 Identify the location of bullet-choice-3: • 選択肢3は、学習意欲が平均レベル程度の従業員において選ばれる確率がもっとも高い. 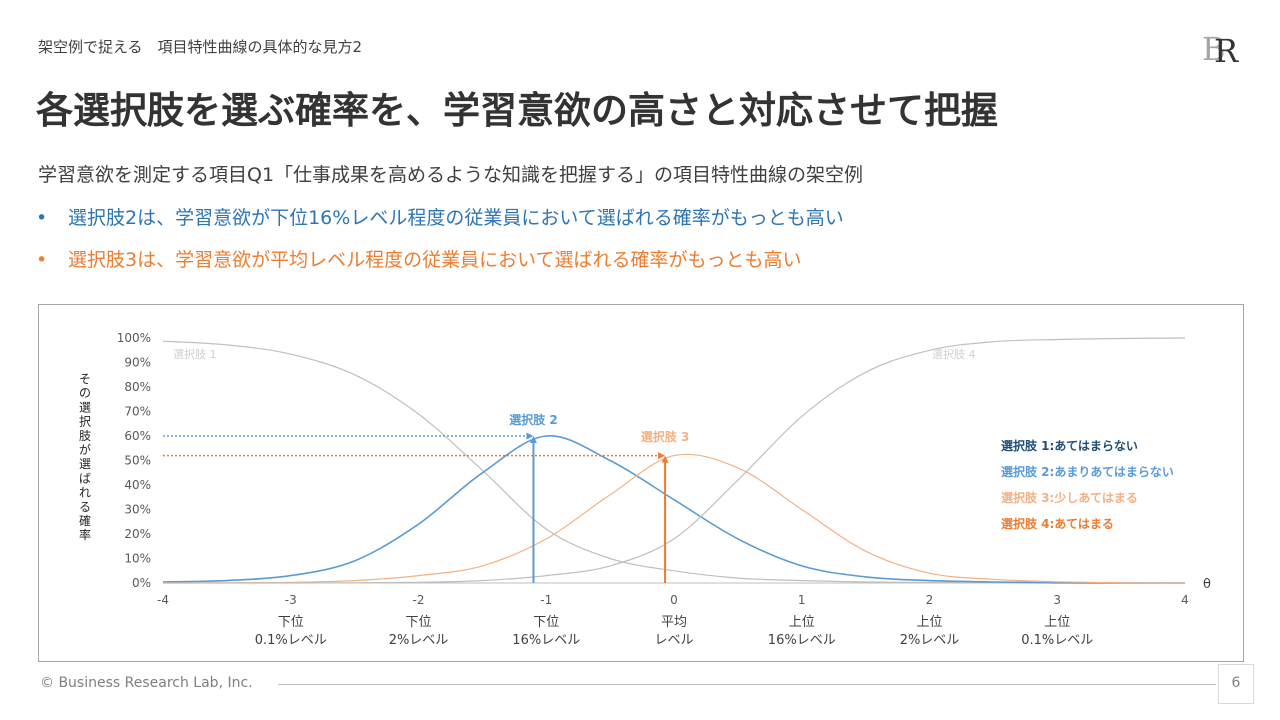
(419, 258).